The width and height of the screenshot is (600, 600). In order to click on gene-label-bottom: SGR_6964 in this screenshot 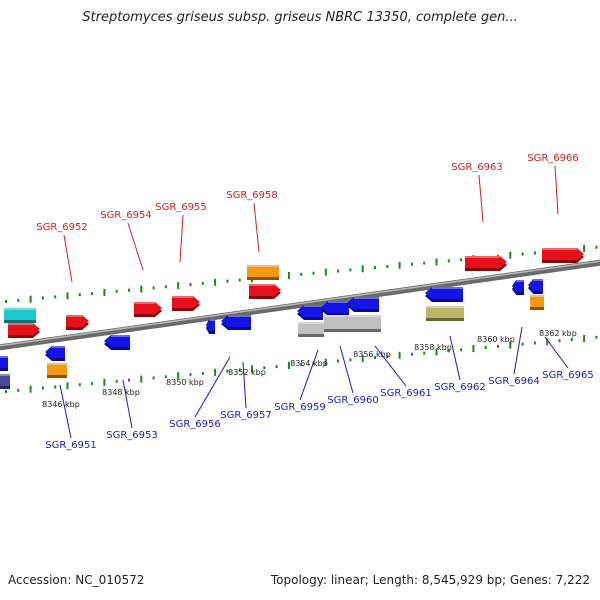, I will do `click(514, 381)`.